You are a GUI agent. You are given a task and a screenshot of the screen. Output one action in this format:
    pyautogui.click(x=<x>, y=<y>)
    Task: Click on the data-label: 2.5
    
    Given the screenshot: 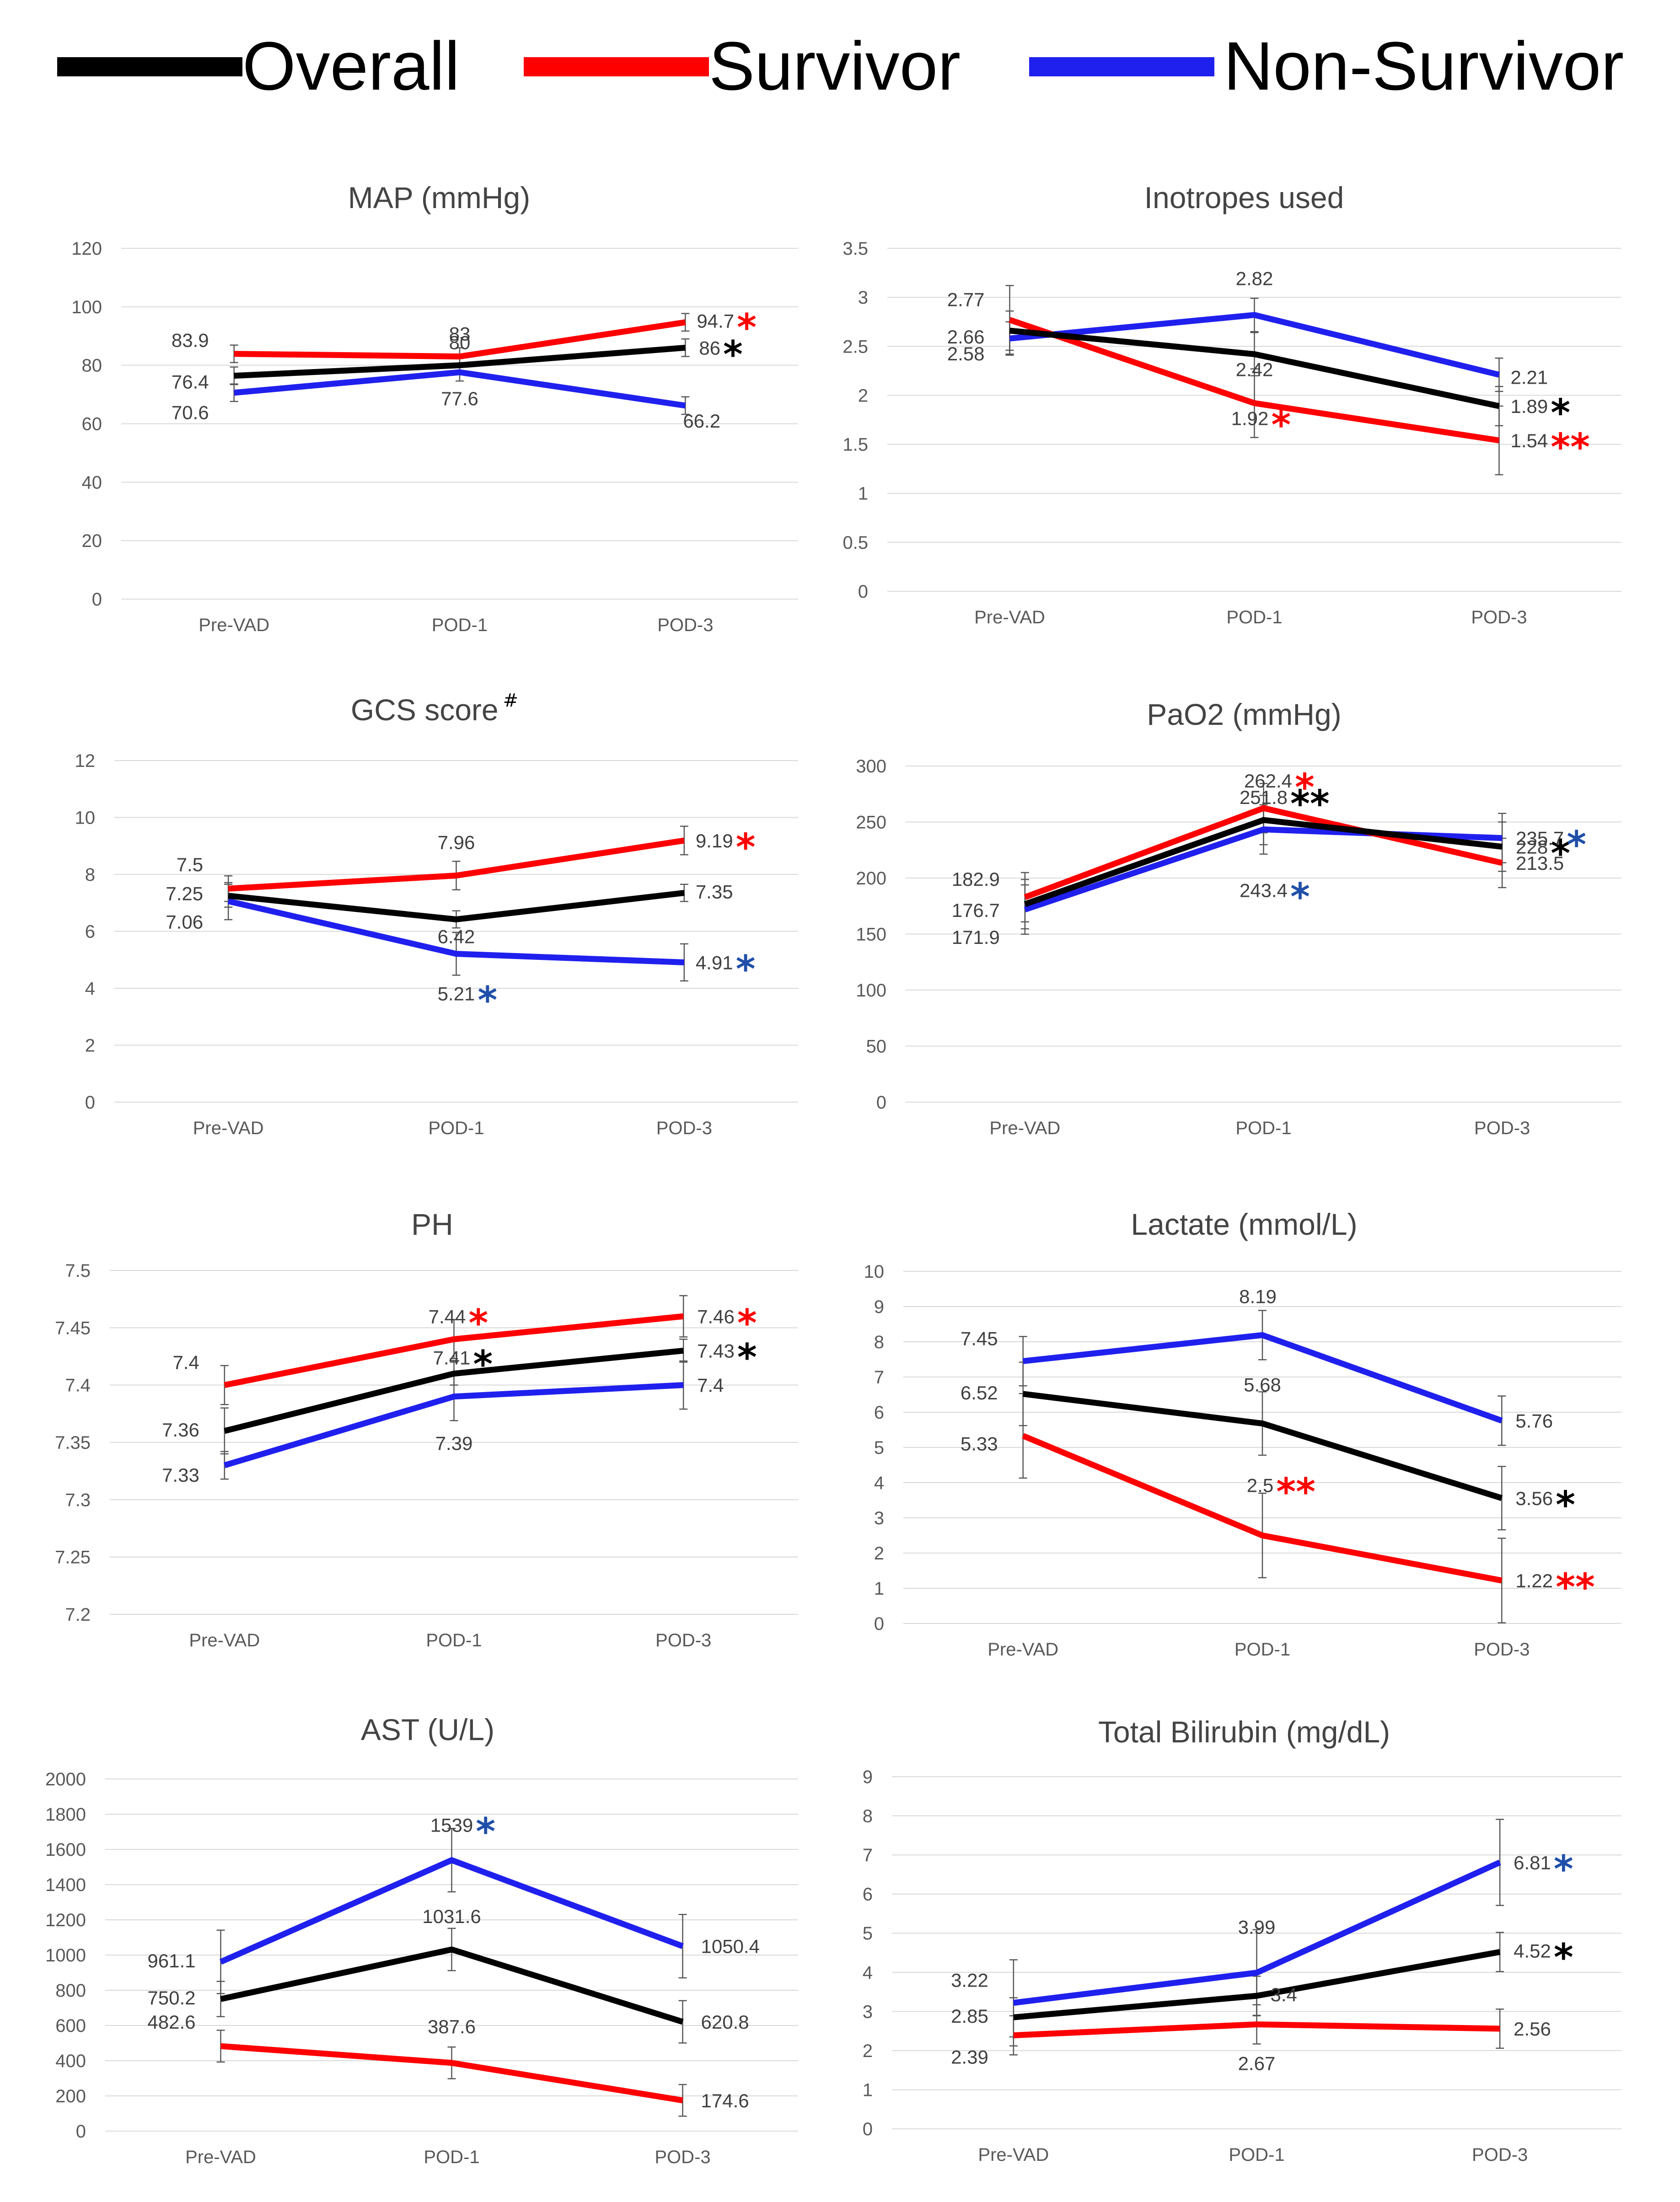 What is the action you would take?
    pyautogui.click(x=1260, y=1485)
    